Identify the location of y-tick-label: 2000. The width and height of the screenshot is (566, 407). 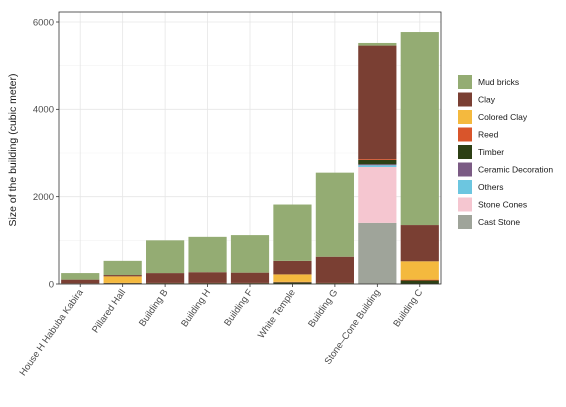
(43, 197).